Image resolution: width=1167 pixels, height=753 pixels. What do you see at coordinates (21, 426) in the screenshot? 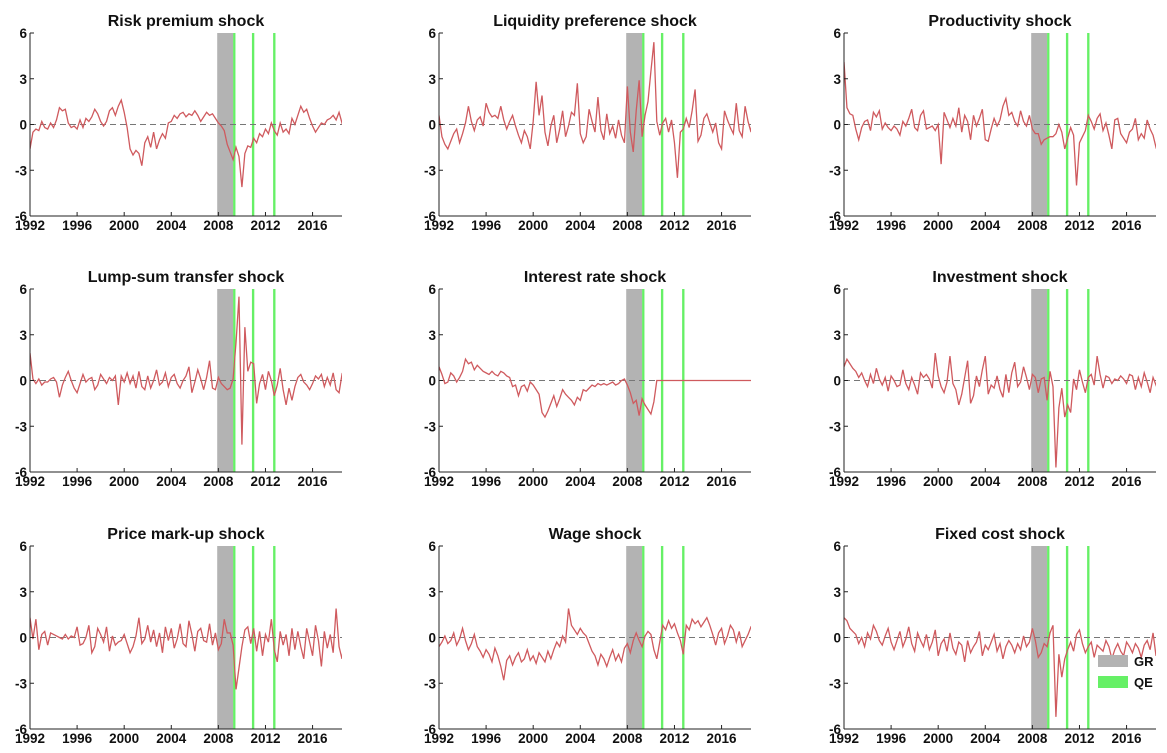
I see `y-tick-label-3-1: -3` at bounding box center [21, 426].